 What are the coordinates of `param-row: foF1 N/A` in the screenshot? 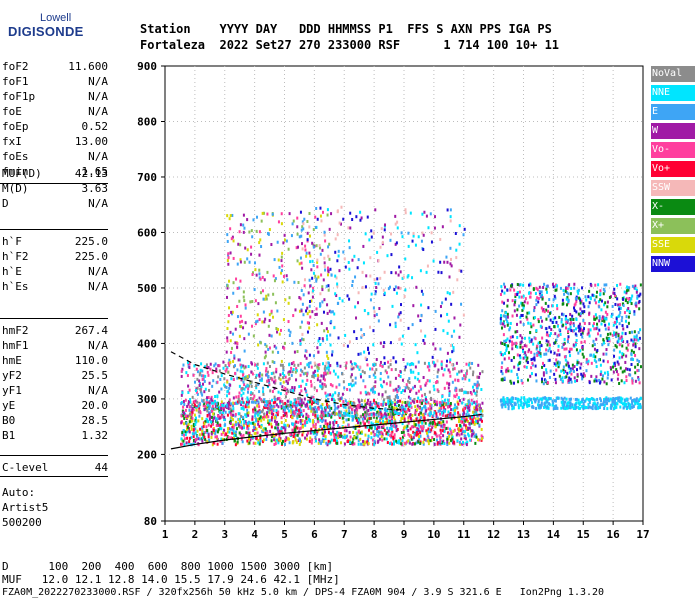 It's located at (55, 81).